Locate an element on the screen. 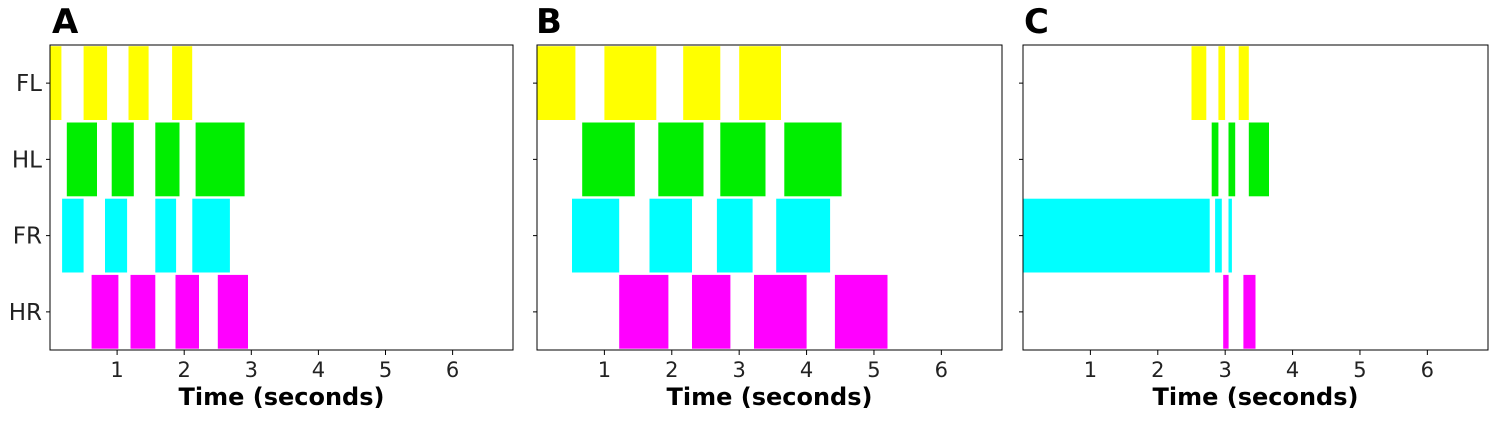 Image resolution: width=1500 pixels, height=421 pixels. xtick-label-b-3: 3 is located at coordinates (738, 370).